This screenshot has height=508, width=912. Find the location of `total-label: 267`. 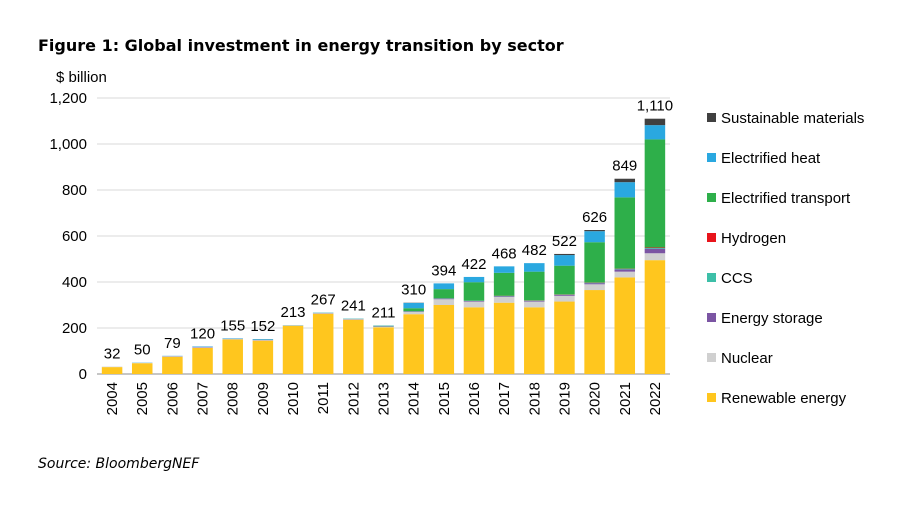

total-label: 267 is located at coordinates (323, 300).